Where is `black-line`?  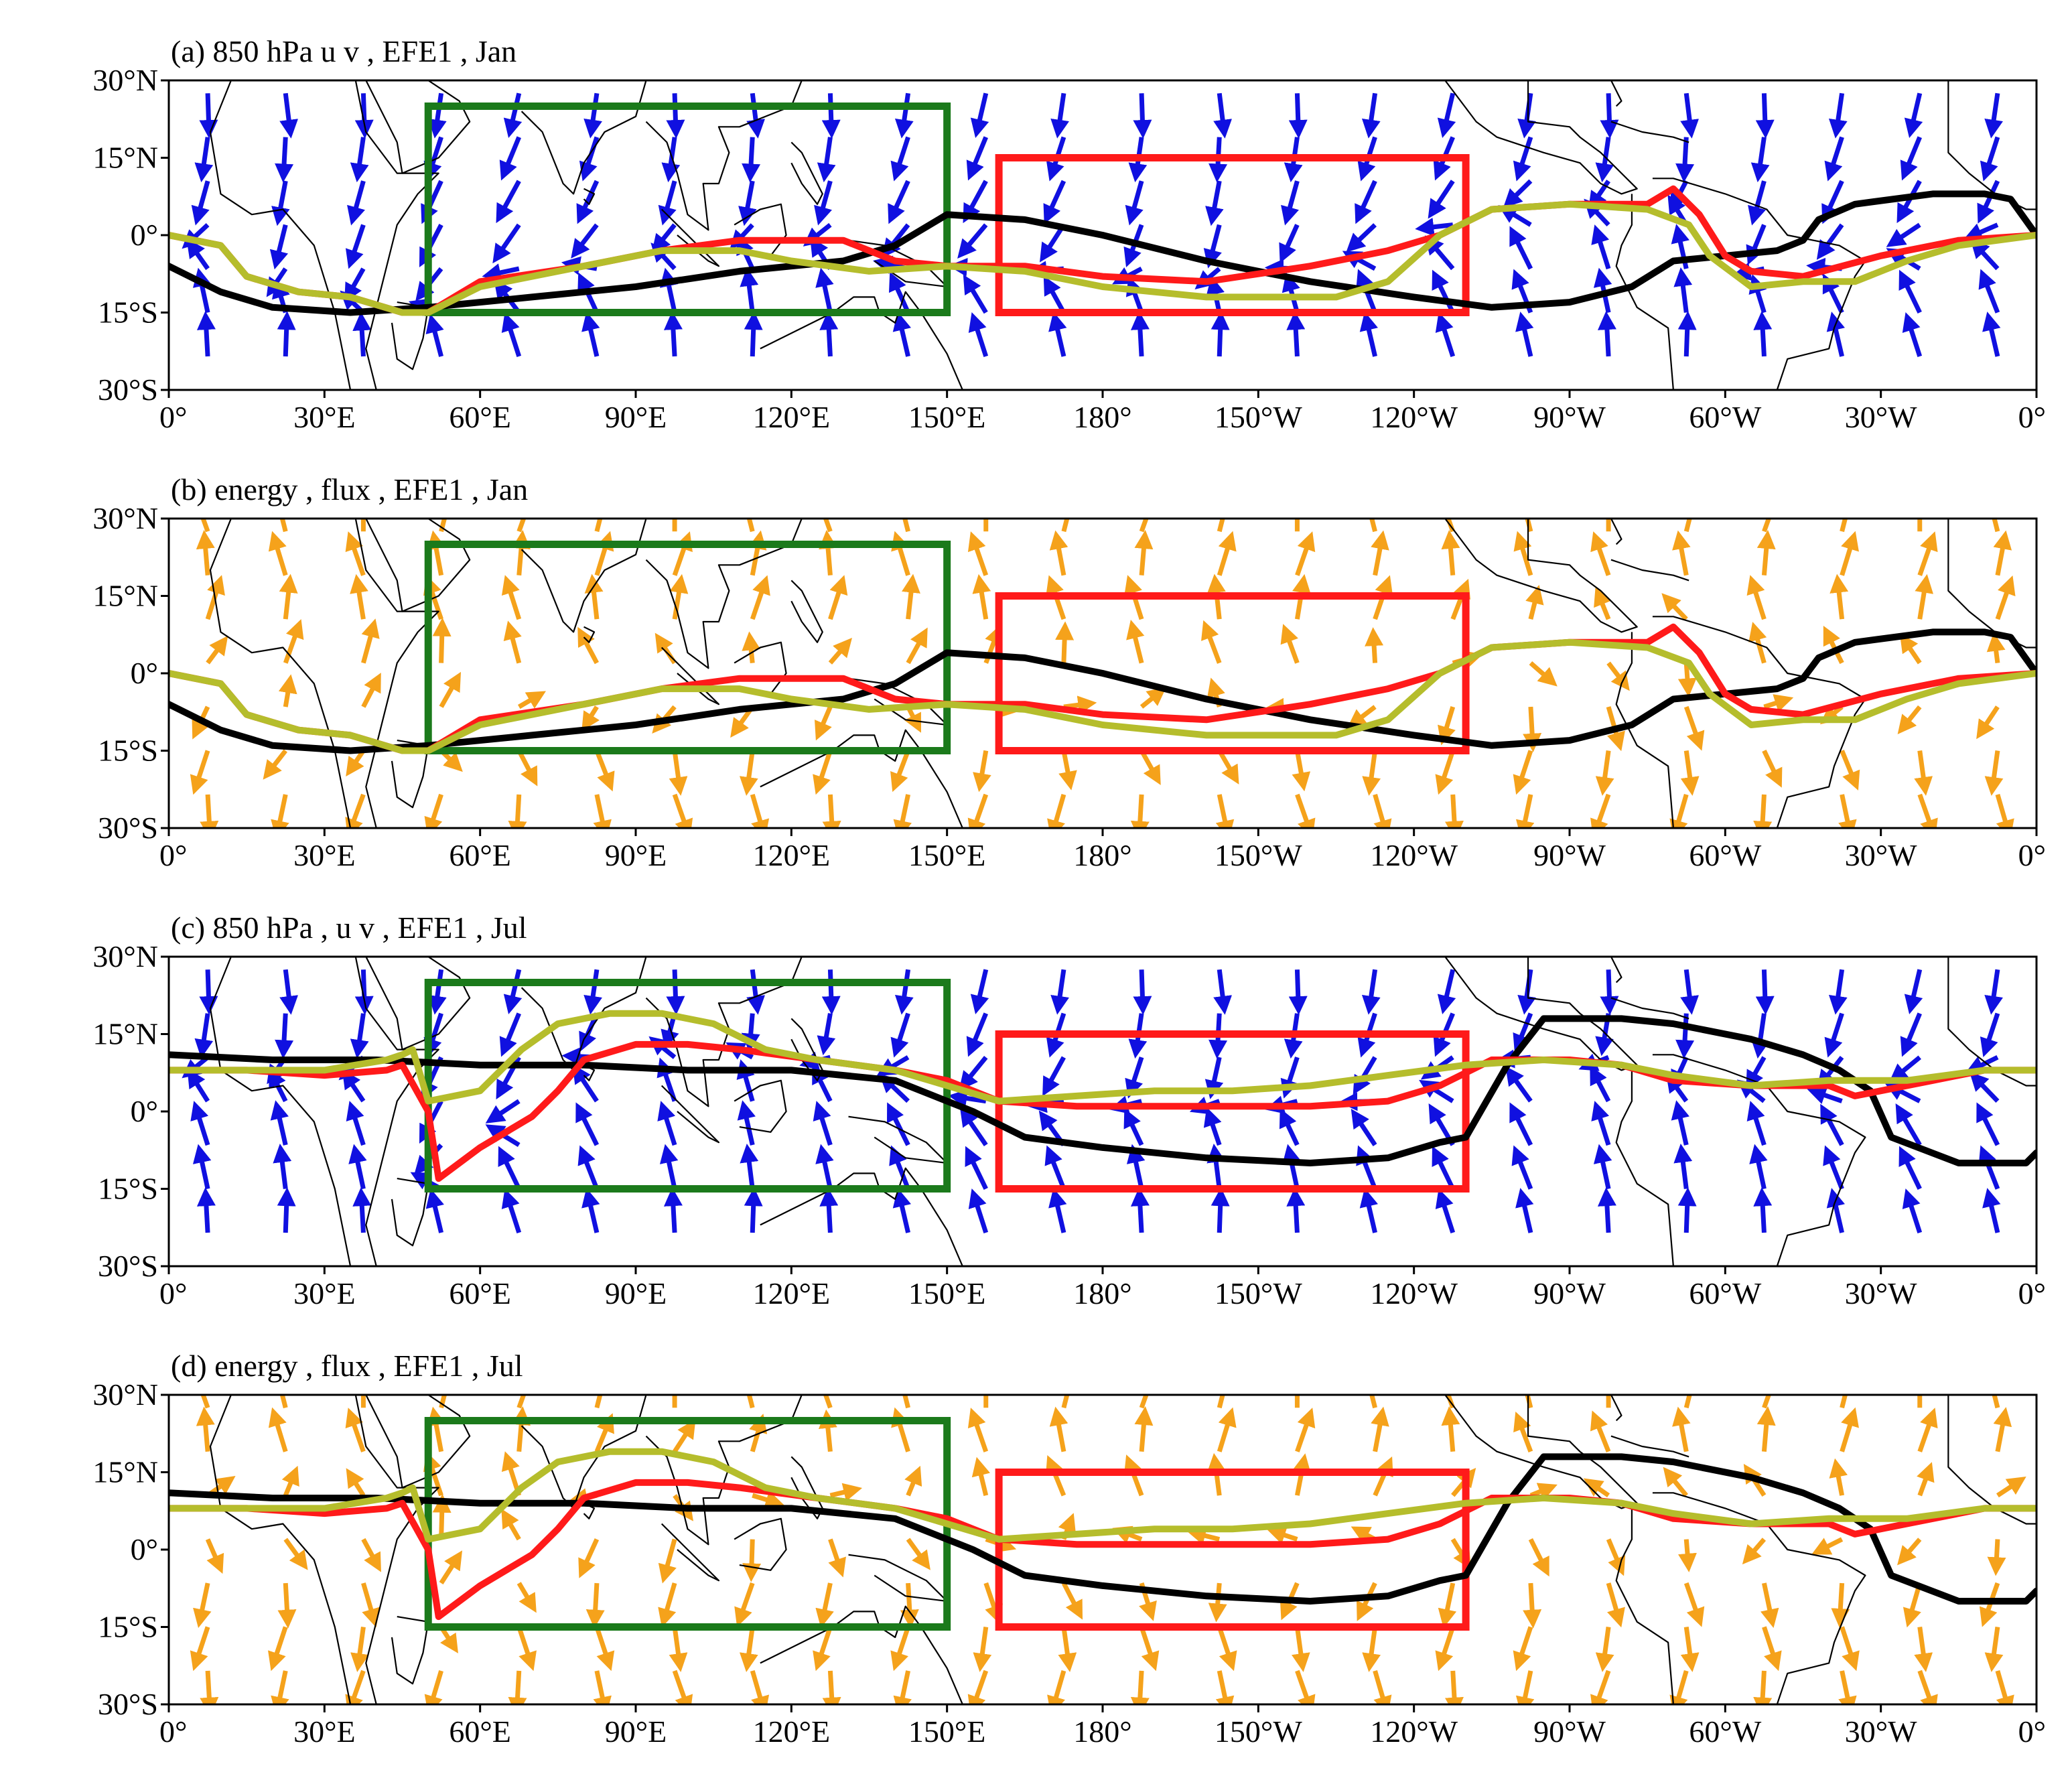
black-line is located at coordinates (1102, 253).